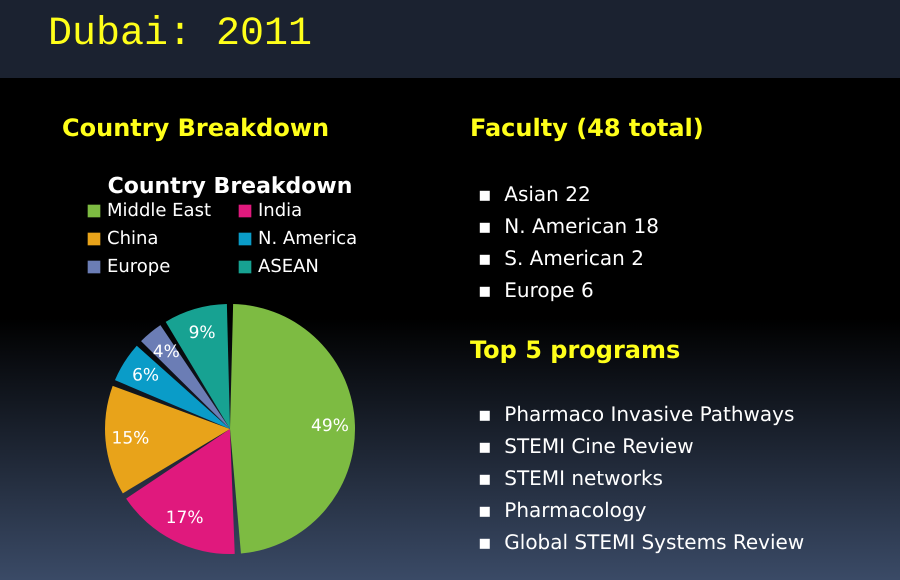  Describe the element at coordinates (330, 426) in the screenshot. I see `data-label: 49%` at that location.